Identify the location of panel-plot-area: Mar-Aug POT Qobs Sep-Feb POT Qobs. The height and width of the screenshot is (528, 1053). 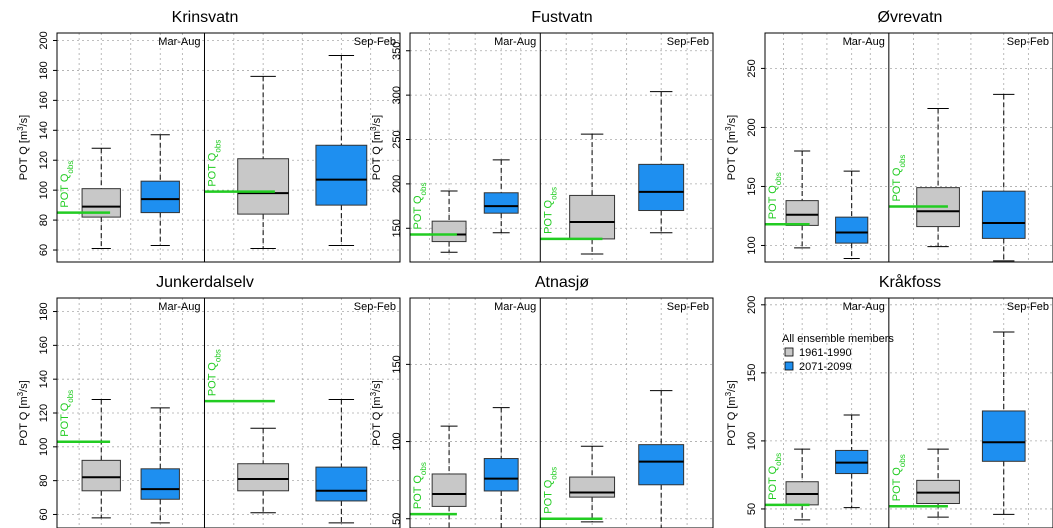
(909, 147).